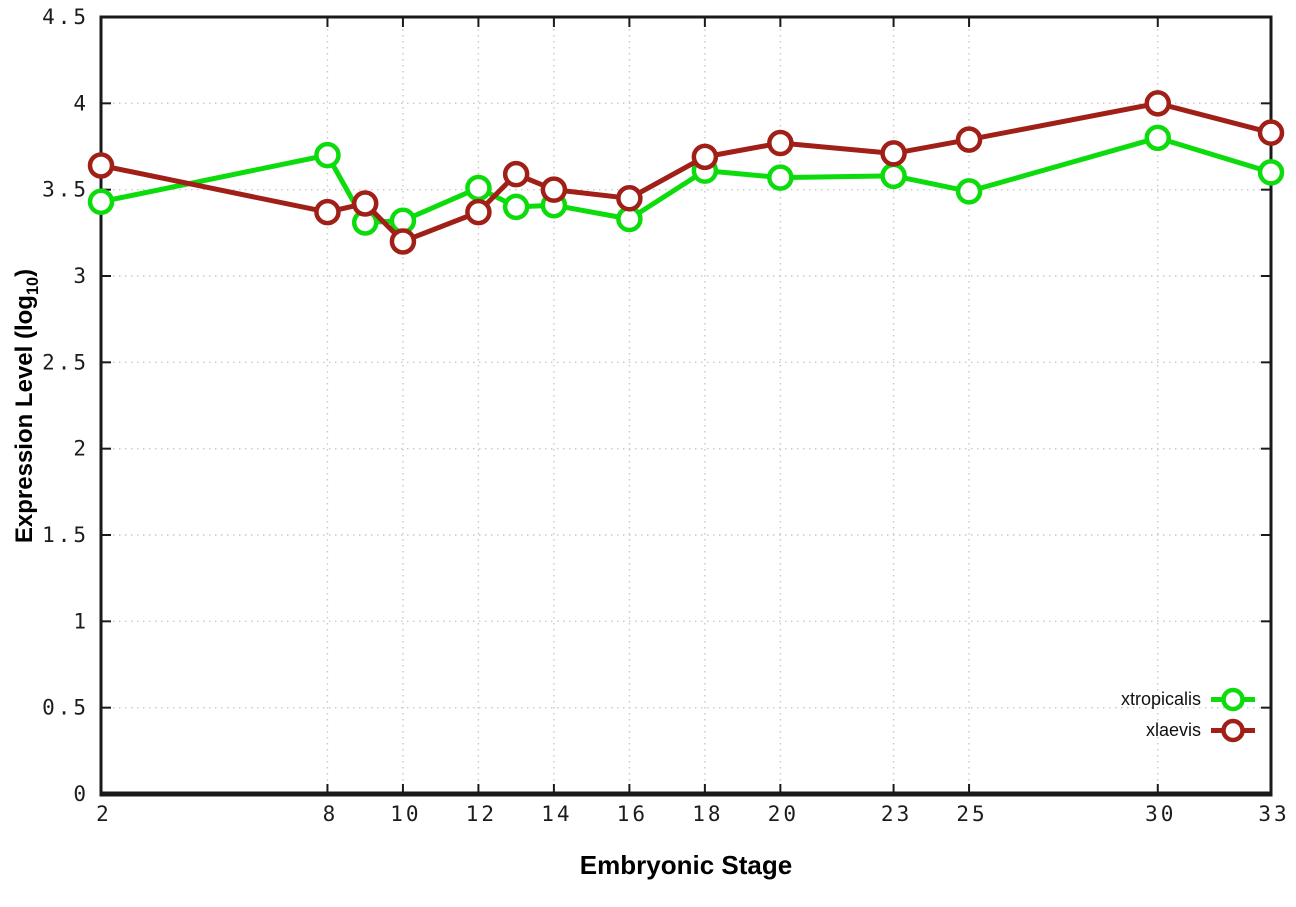 This screenshot has width=1296, height=907. I want to click on x-tick-label: 23, so click(896, 814).